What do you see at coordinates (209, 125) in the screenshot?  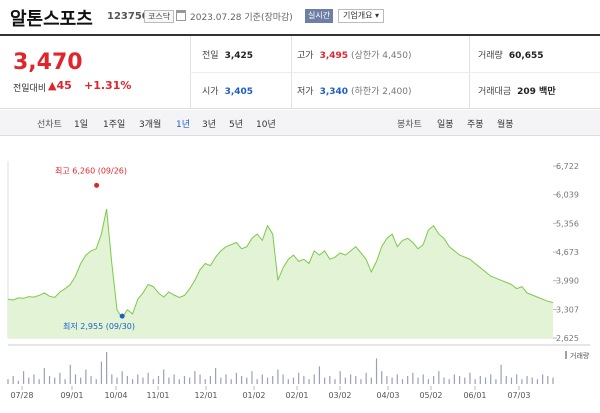 I see `period-3y: 3년` at bounding box center [209, 125].